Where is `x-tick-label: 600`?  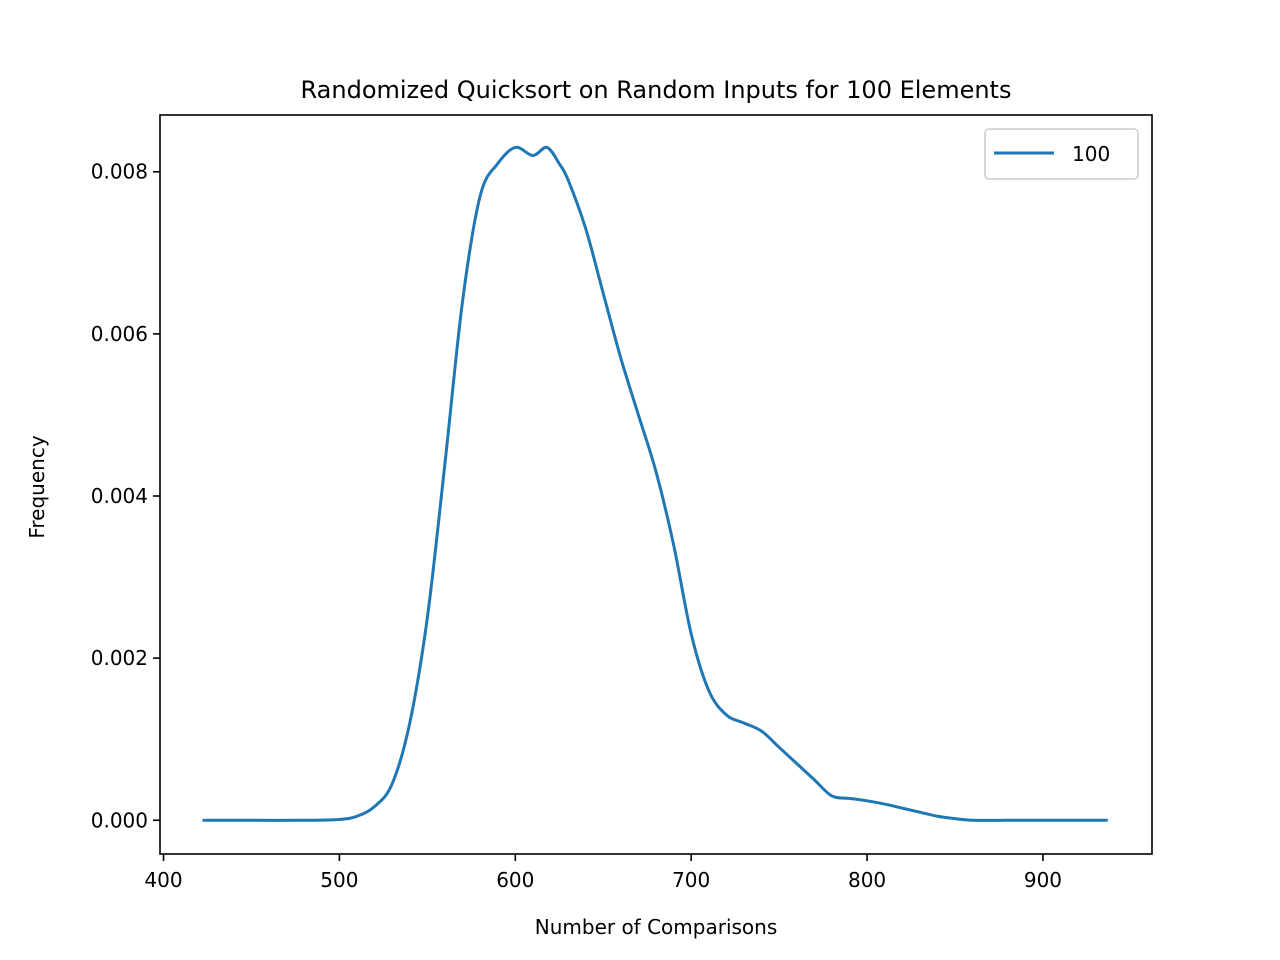 x-tick-label: 600 is located at coordinates (515, 880).